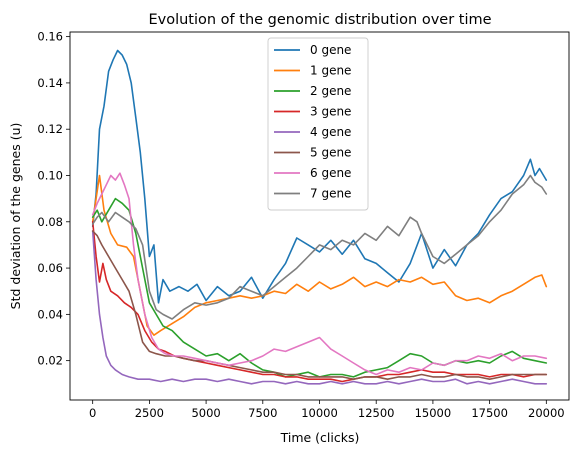 Image resolution: width=577 pixels, height=455 pixels. What do you see at coordinates (50, 175) in the screenshot?
I see `y-tick-label: 0.10` at bounding box center [50, 175].